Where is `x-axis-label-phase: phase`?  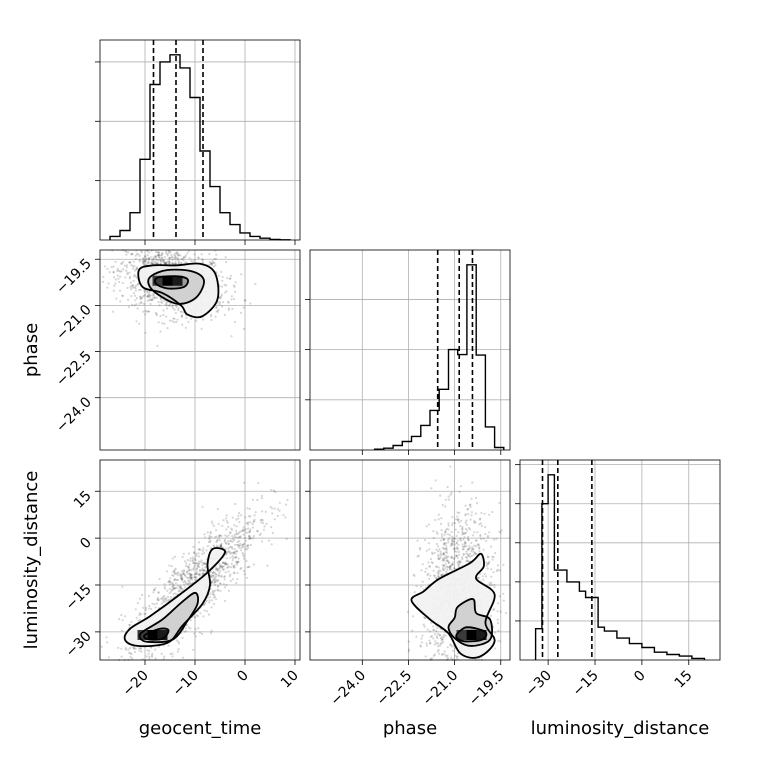
x-axis-label-phase: phase is located at coordinates (410, 728).